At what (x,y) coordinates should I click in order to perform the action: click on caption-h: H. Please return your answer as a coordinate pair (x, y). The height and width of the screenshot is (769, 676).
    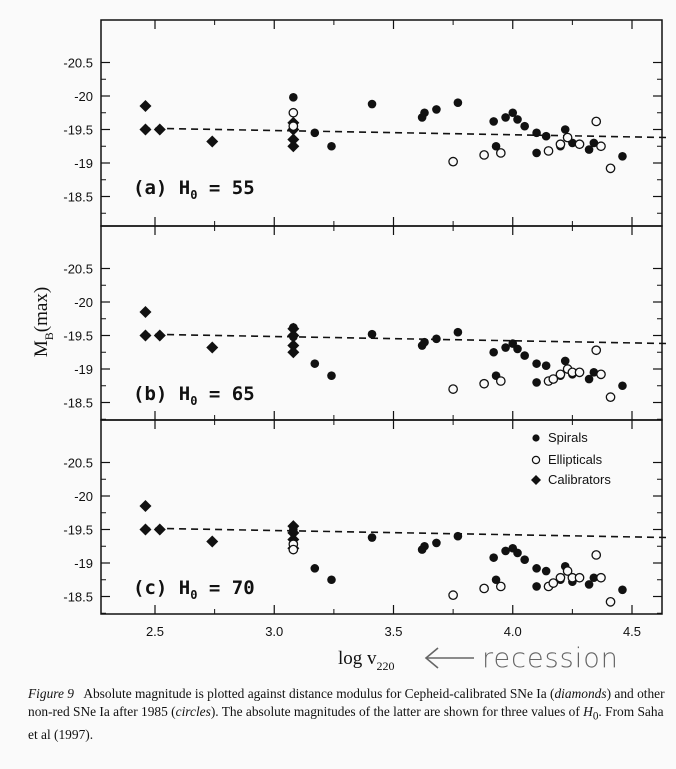
    Looking at the image, I should click on (588, 711).